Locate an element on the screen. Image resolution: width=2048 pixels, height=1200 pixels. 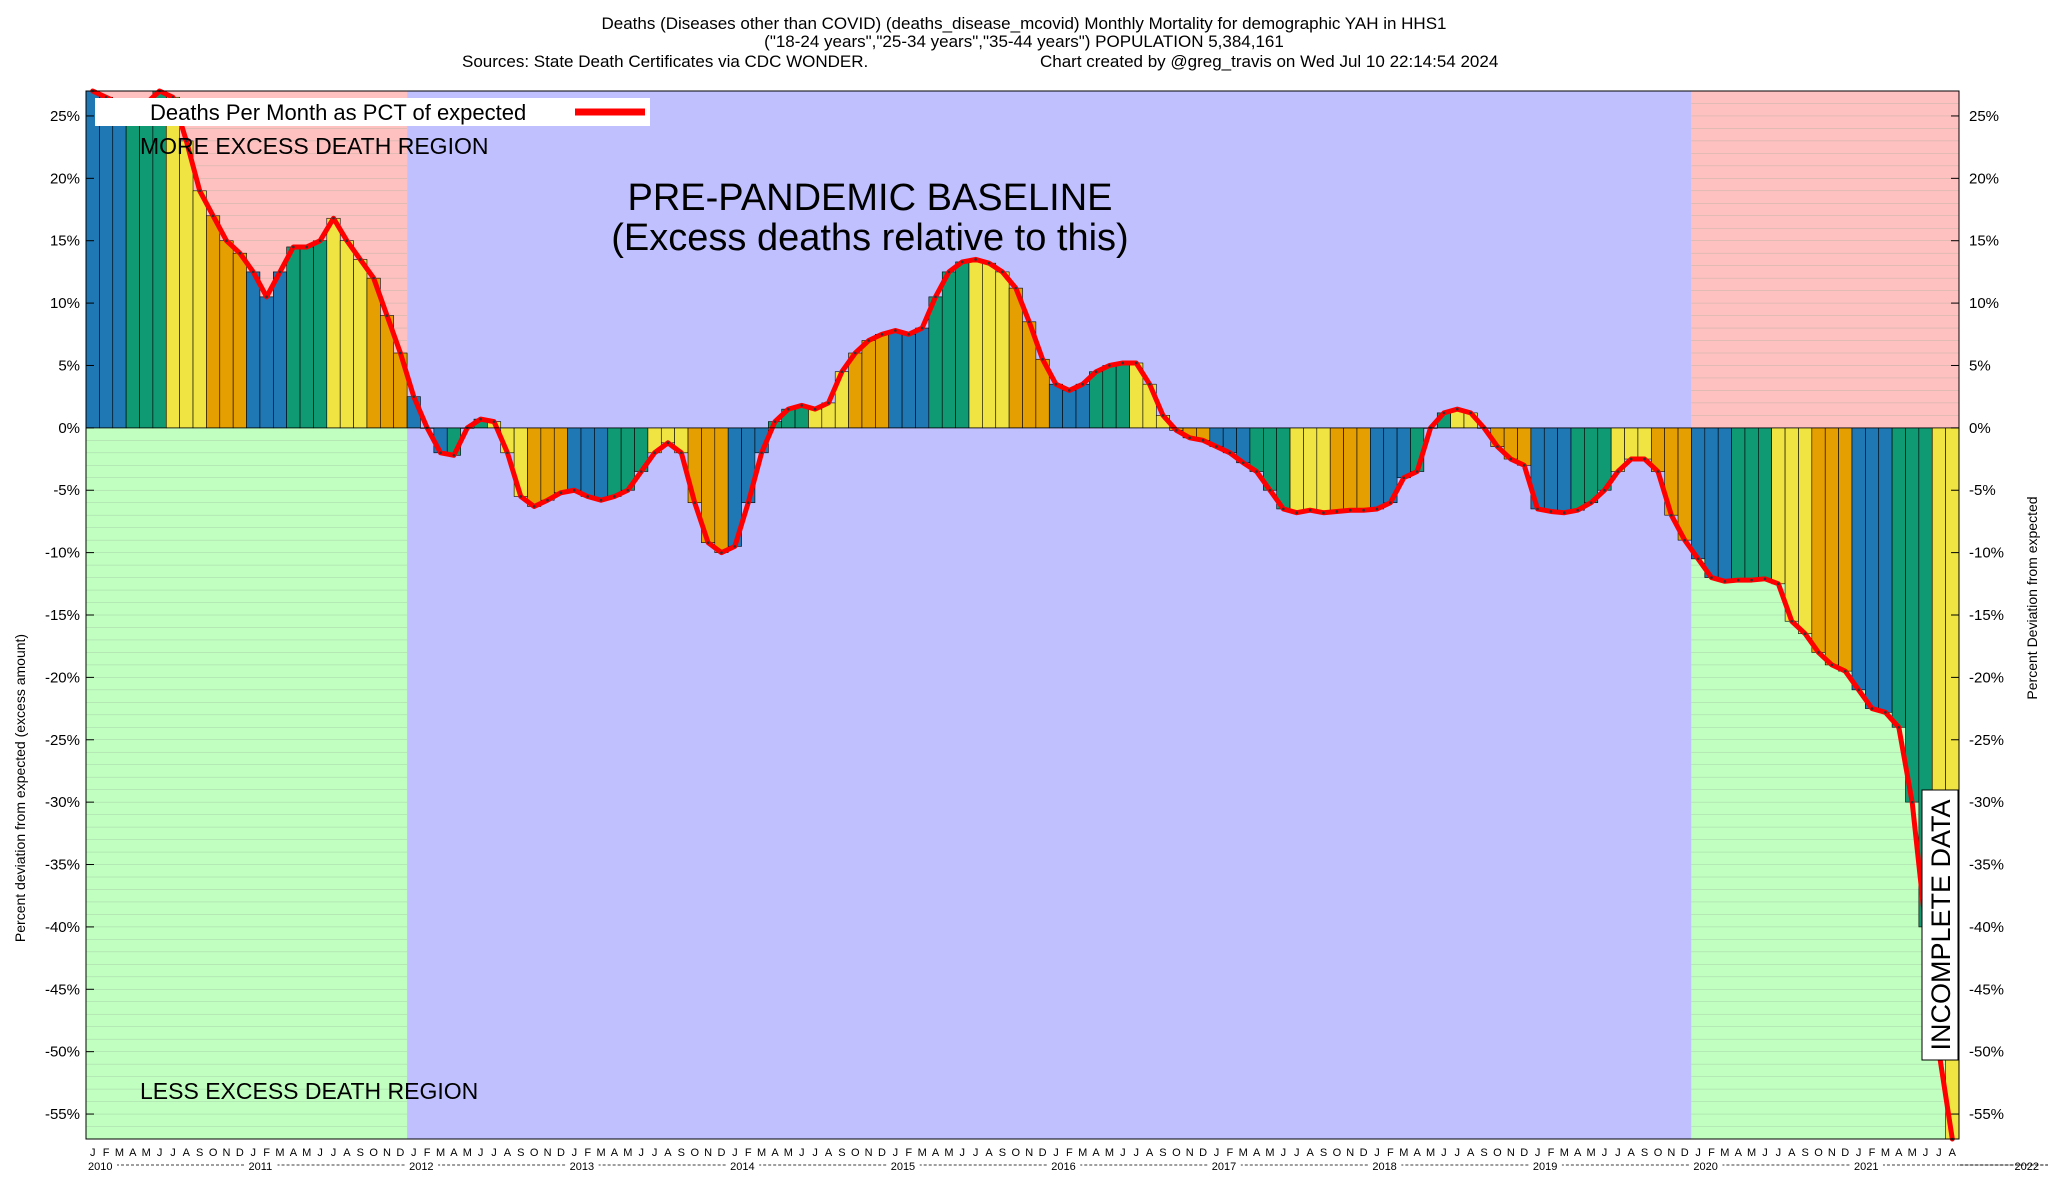
x-month-label: N is located at coordinates (869, 1153).